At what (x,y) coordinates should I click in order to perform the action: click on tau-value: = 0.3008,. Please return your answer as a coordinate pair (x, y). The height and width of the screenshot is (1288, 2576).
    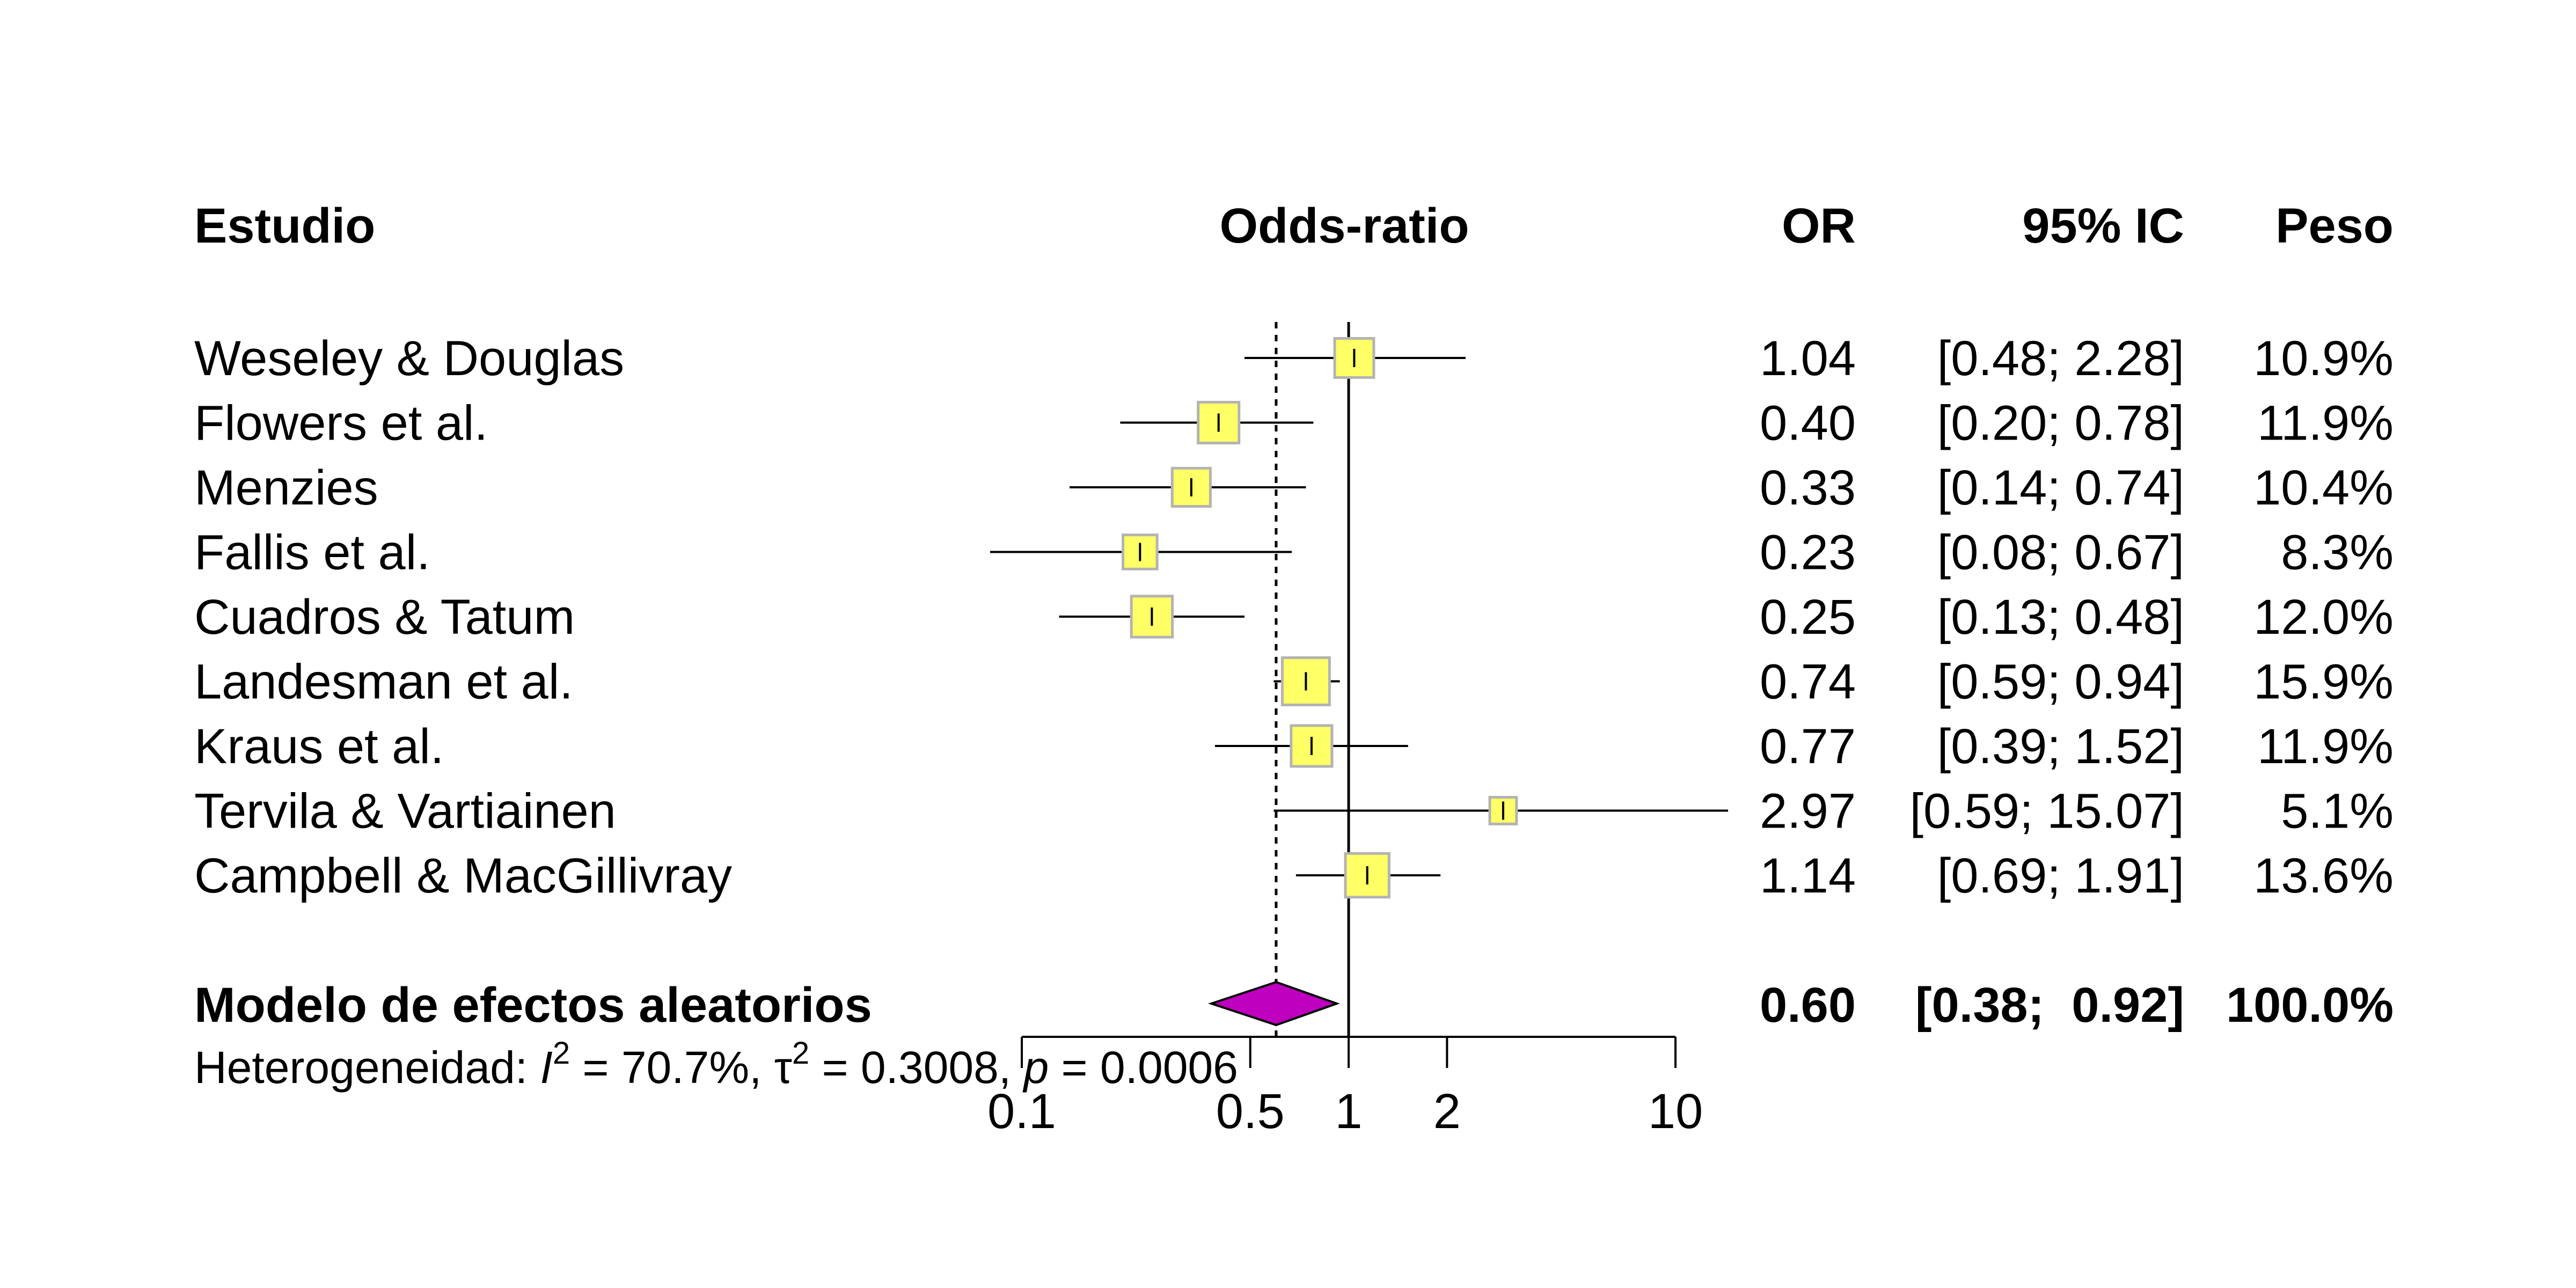
    Looking at the image, I should click on (916, 1067).